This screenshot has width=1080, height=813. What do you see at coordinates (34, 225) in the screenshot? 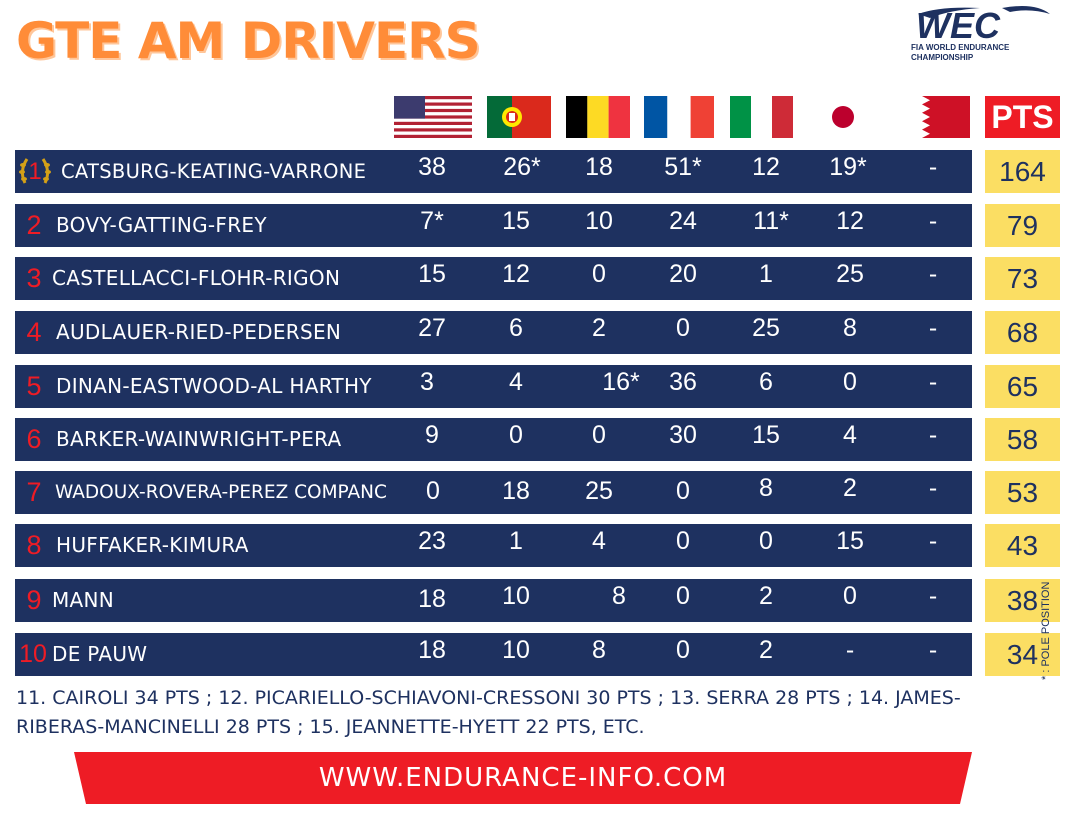
I see `position-number: 2` at bounding box center [34, 225].